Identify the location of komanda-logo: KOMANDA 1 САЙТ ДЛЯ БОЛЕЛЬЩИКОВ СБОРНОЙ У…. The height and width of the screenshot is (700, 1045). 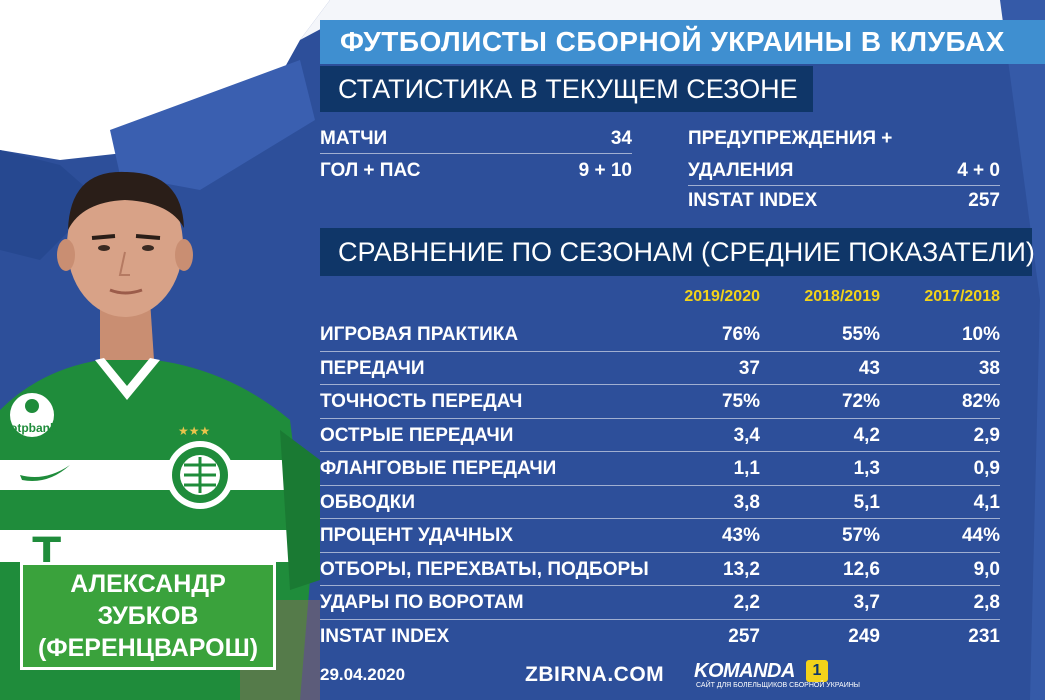
(777, 677).